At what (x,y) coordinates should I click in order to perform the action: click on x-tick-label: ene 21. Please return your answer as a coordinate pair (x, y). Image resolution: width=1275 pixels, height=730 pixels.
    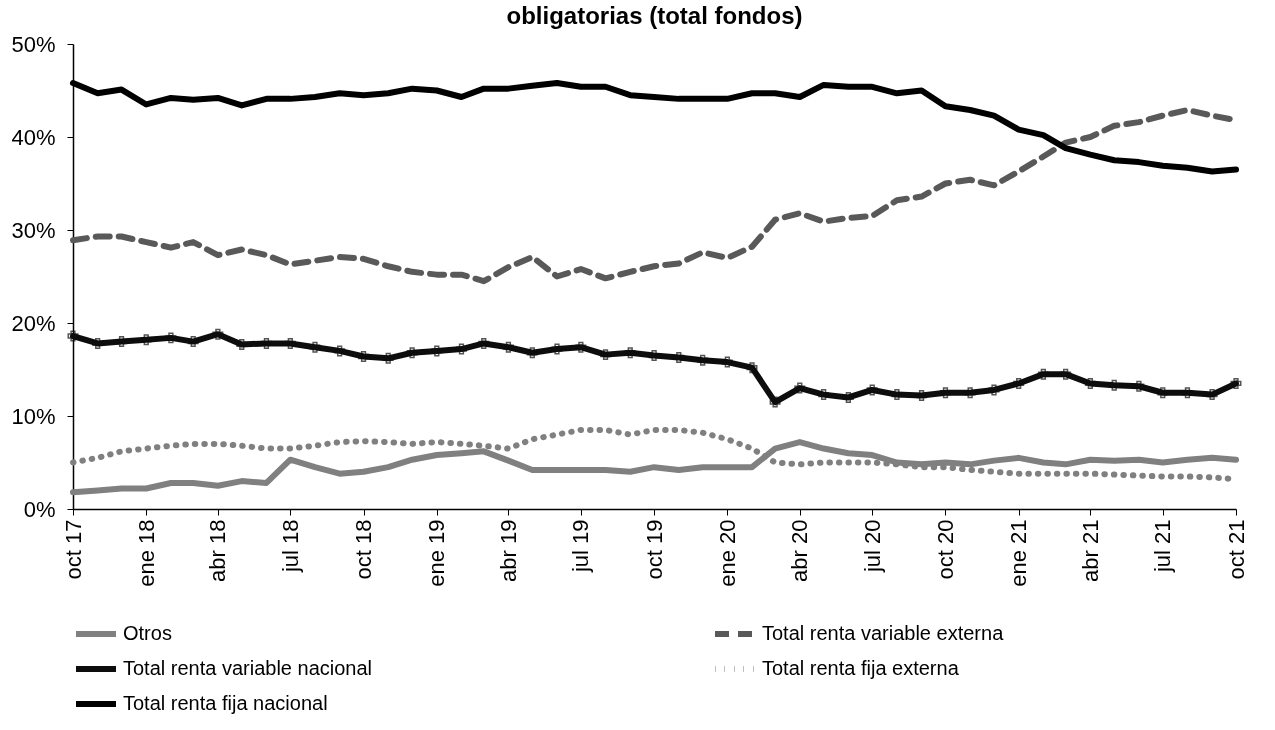
    Looking at the image, I should click on (1019, 553).